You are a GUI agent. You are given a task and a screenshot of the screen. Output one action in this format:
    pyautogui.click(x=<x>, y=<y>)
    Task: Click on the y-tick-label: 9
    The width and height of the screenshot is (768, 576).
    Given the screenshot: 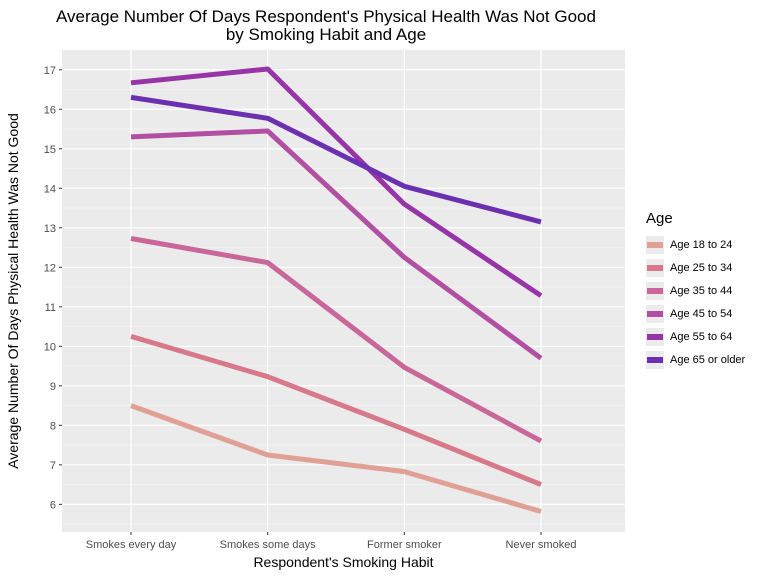 What is the action you would take?
    pyautogui.click(x=53, y=387)
    